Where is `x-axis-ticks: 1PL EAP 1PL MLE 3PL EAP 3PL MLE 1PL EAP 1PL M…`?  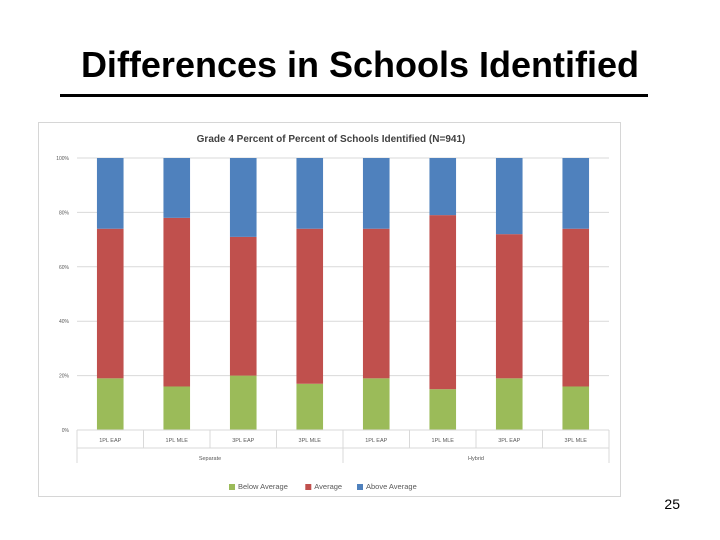
x-axis-ticks: 1PL EAP 1PL MLE 3PL EAP 3PL MLE 1PL EAP 1PL M… is located at coordinates (343, 446).